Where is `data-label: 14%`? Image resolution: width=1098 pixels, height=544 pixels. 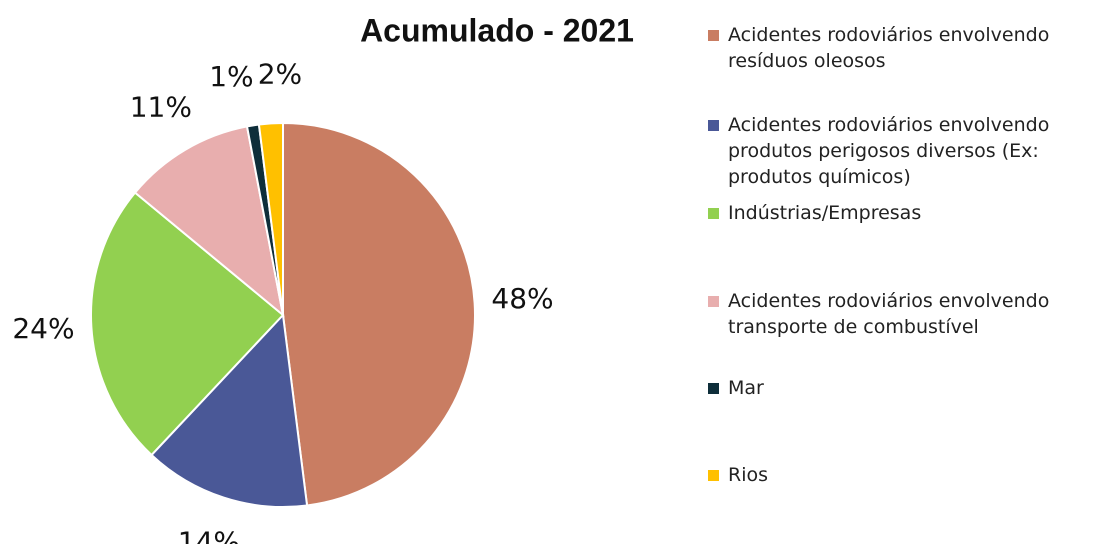 data-label: 14% is located at coordinates (209, 534).